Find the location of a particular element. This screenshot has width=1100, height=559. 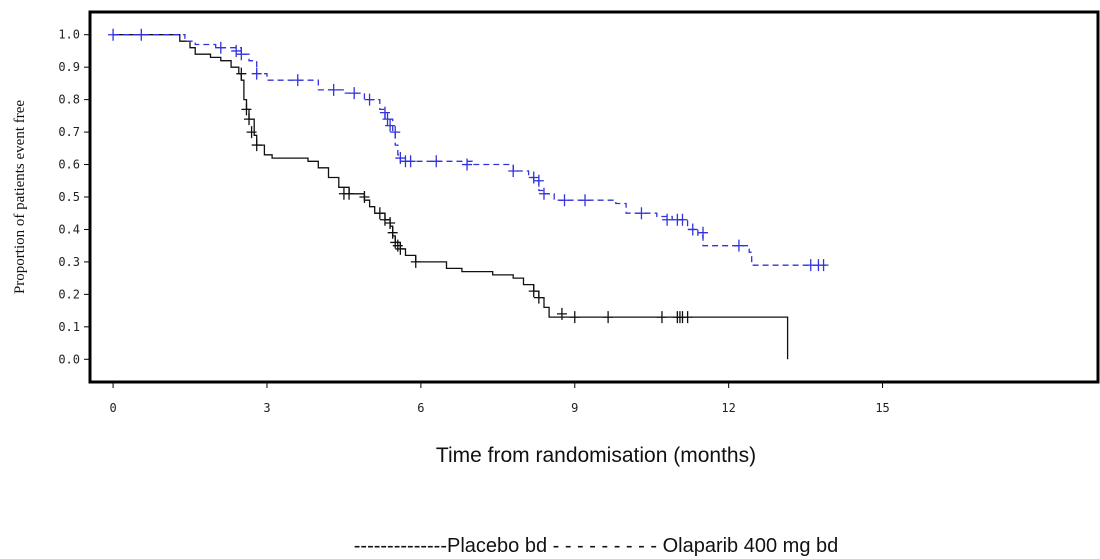

y-tick-label: 0.9 is located at coordinates (69, 67).